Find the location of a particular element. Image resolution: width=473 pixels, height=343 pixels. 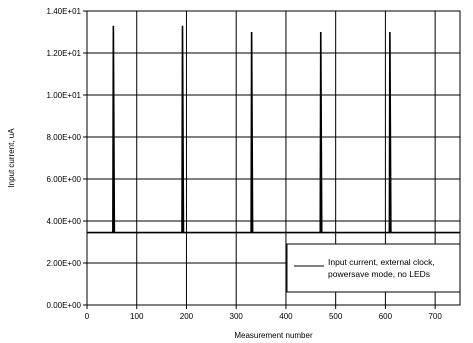

y-tick-label: 2.00E+00 is located at coordinates (64, 263).